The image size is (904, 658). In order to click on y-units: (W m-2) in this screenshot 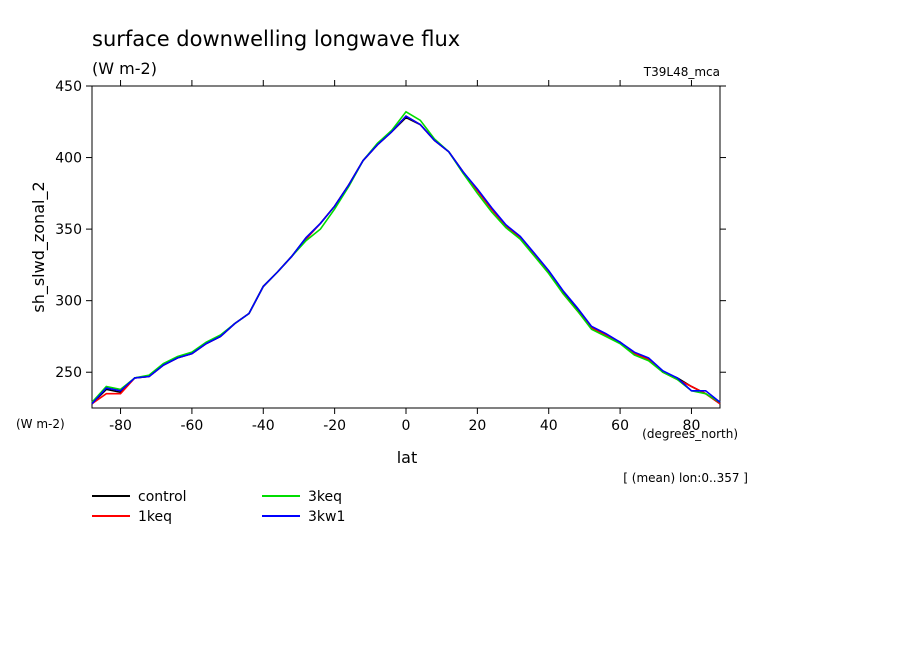, I will do `click(40, 424)`.